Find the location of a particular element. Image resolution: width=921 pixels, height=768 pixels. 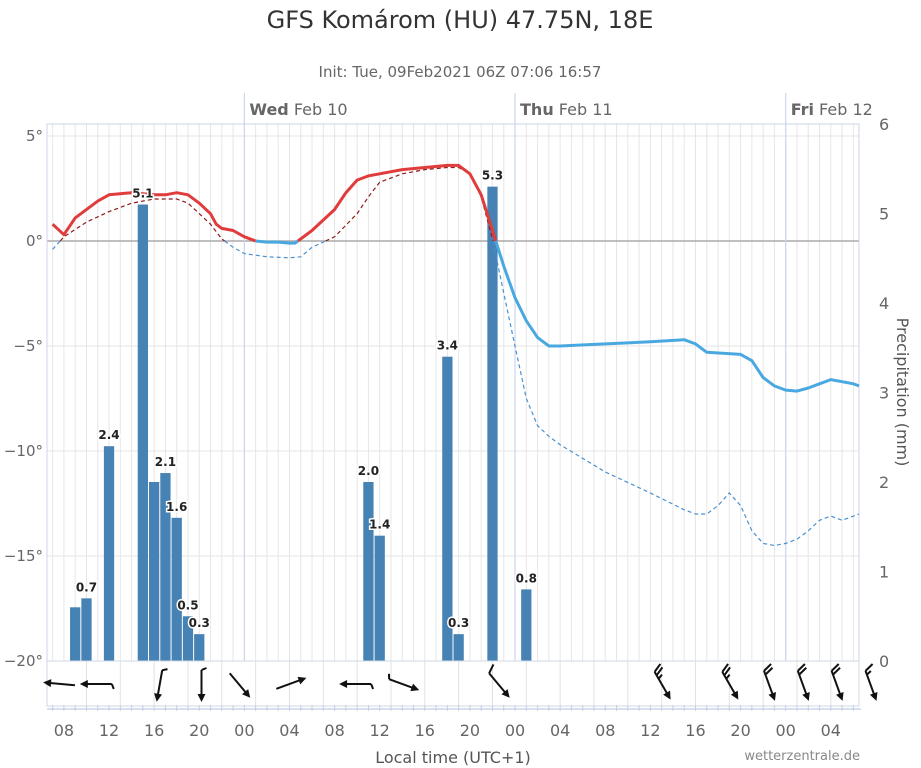

precipitation-axis-label: Precipitation (mm) is located at coordinates (902, 392).